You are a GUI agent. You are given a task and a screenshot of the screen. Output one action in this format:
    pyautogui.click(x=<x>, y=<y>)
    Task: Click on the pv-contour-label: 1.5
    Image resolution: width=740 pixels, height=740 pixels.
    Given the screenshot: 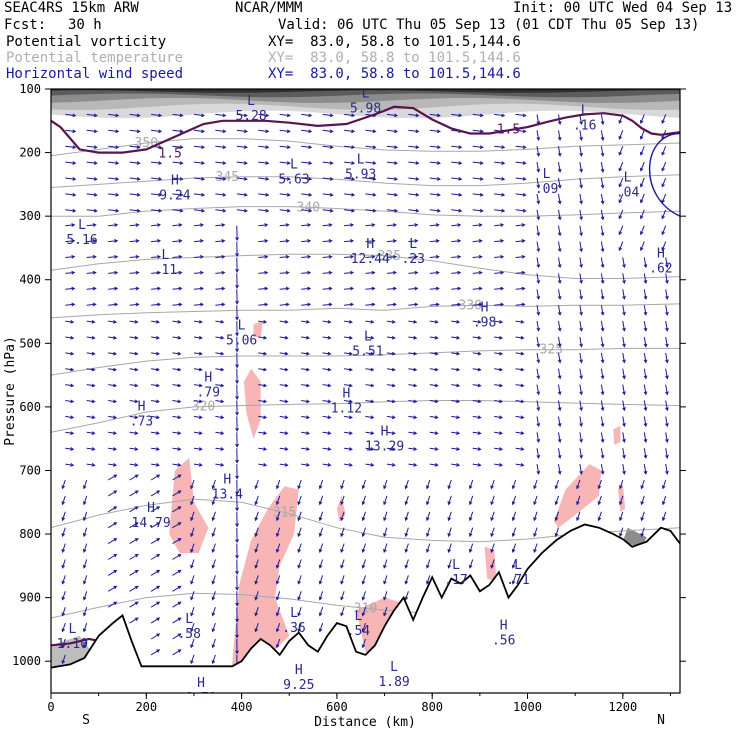 What is the action you would take?
    pyautogui.click(x=169, y=154)
    